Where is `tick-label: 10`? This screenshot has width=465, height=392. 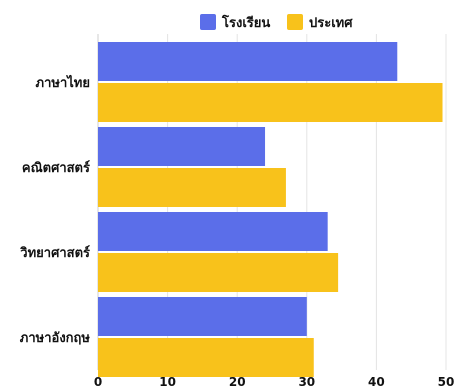
tick-label: 10 is located at coordinates (167, 382).